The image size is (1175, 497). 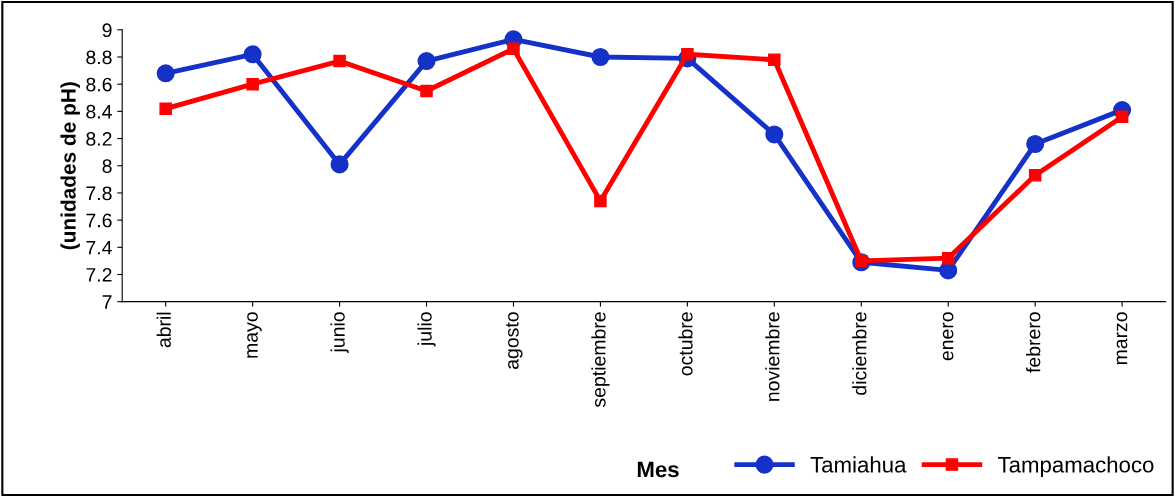 What do you see at coordinates (858, 464) in the screenshot?
I see `legend-label: Tamiahua` at bounding box center [858, 464].